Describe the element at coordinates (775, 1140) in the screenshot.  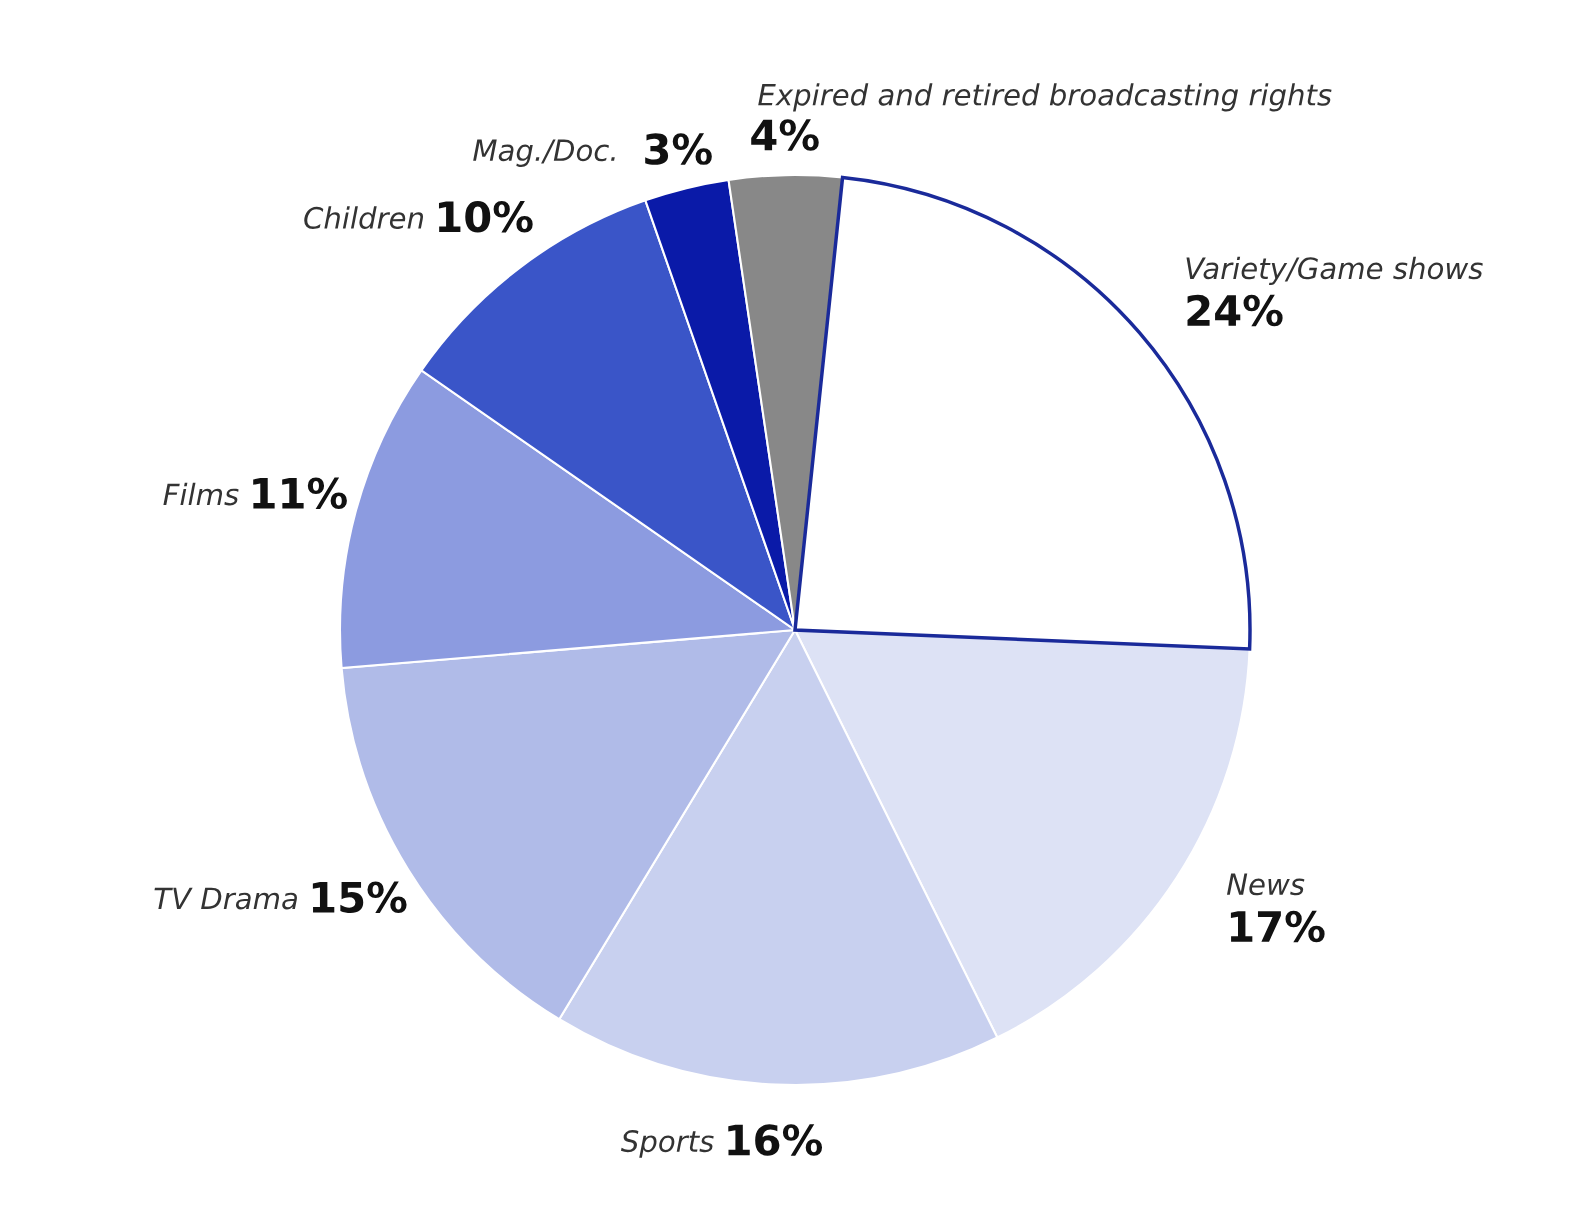
I see `data-label: 16%` at that location.